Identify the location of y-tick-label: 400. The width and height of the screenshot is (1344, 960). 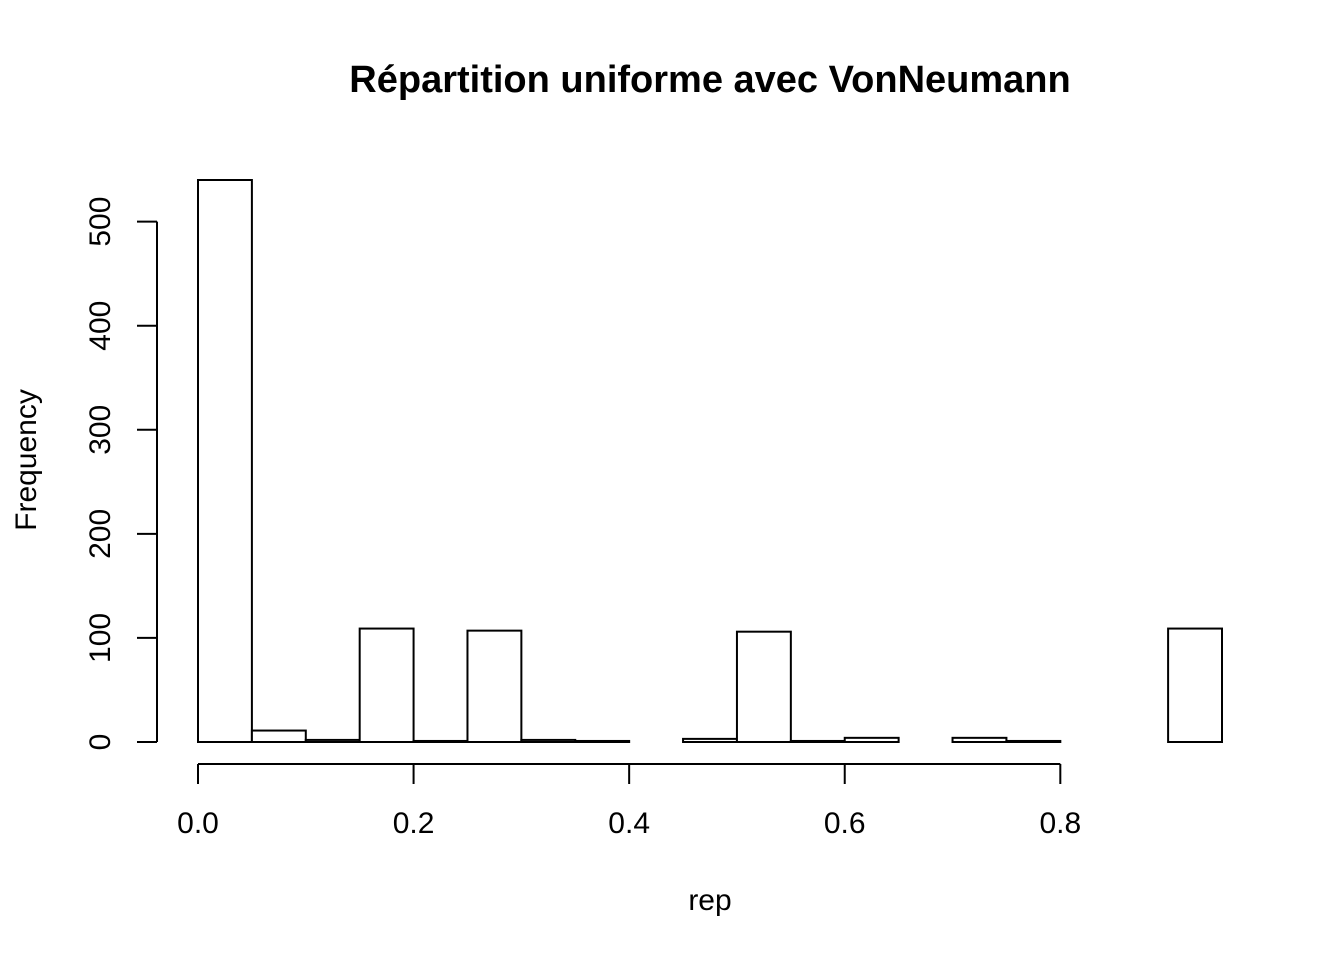
(100, 326).